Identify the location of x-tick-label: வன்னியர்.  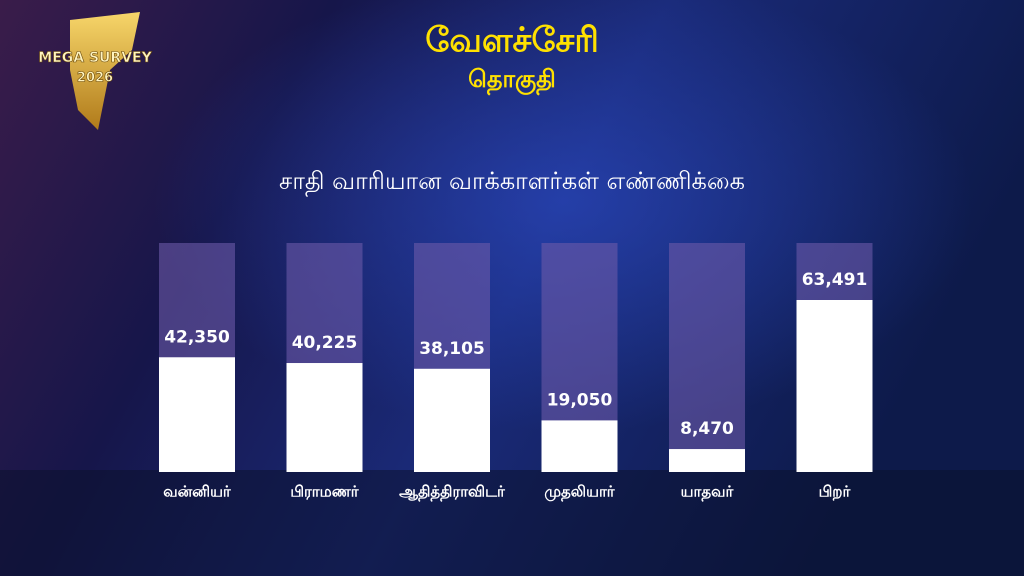
(197, 492).